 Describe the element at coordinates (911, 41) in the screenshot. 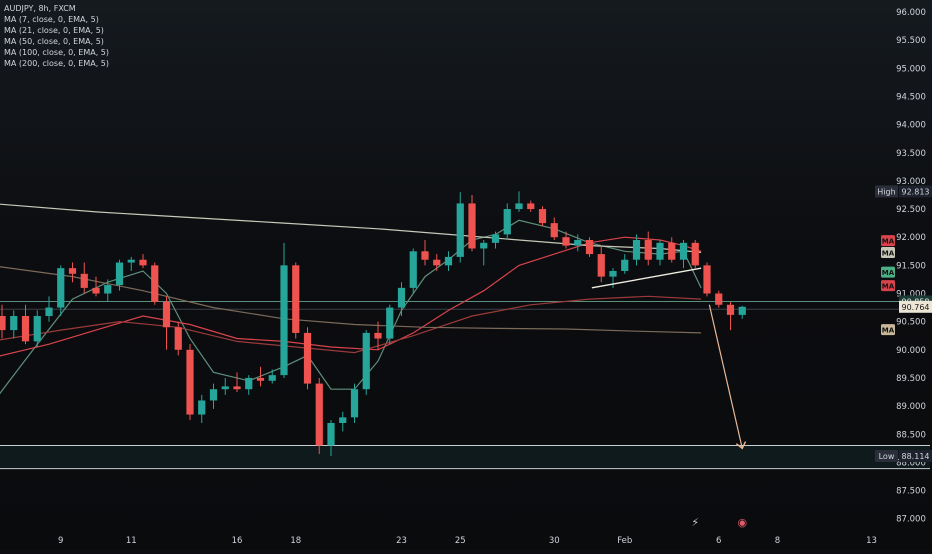

I see `y-tick-label: 95.500` at that location.